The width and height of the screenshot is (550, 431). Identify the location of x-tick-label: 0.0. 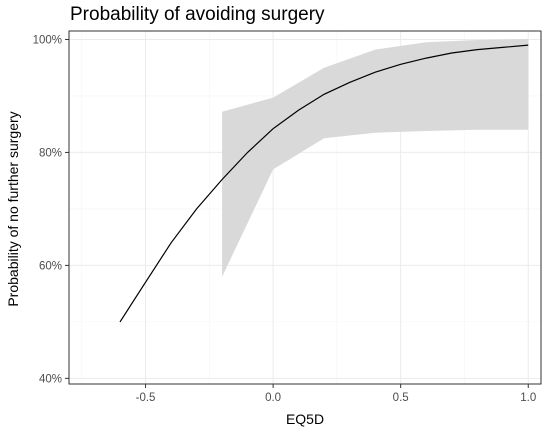
(273, 398).